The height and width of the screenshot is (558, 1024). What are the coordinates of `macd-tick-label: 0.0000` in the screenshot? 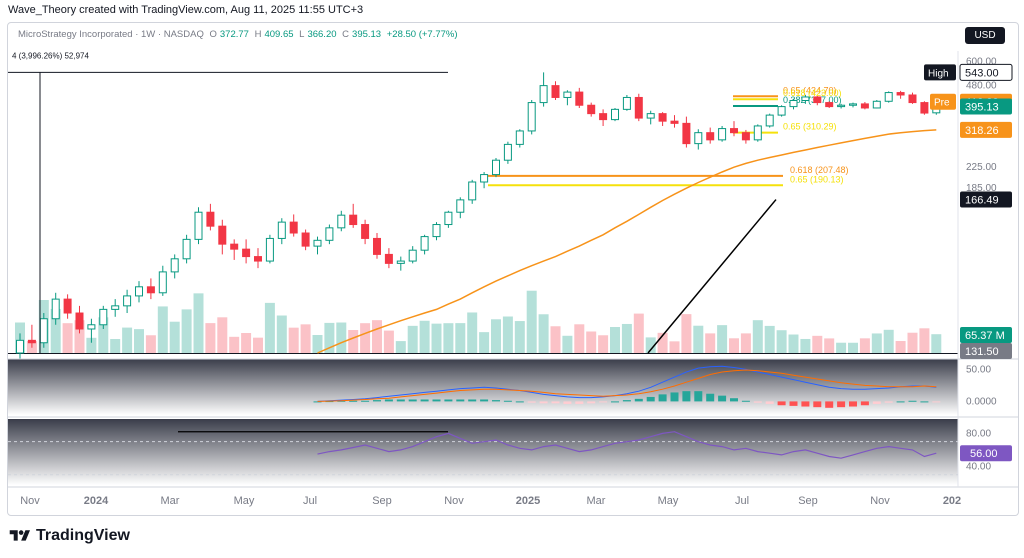 It's located at (981, 401).